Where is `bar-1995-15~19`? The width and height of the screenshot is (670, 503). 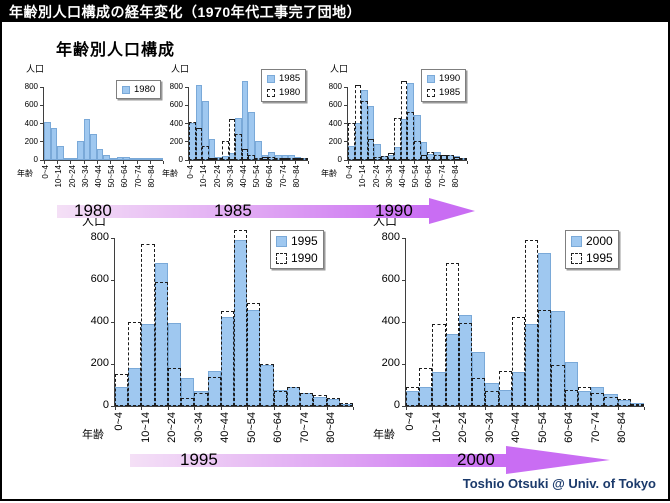
bar-1995-15~19 is located at coordinates (452, 334).